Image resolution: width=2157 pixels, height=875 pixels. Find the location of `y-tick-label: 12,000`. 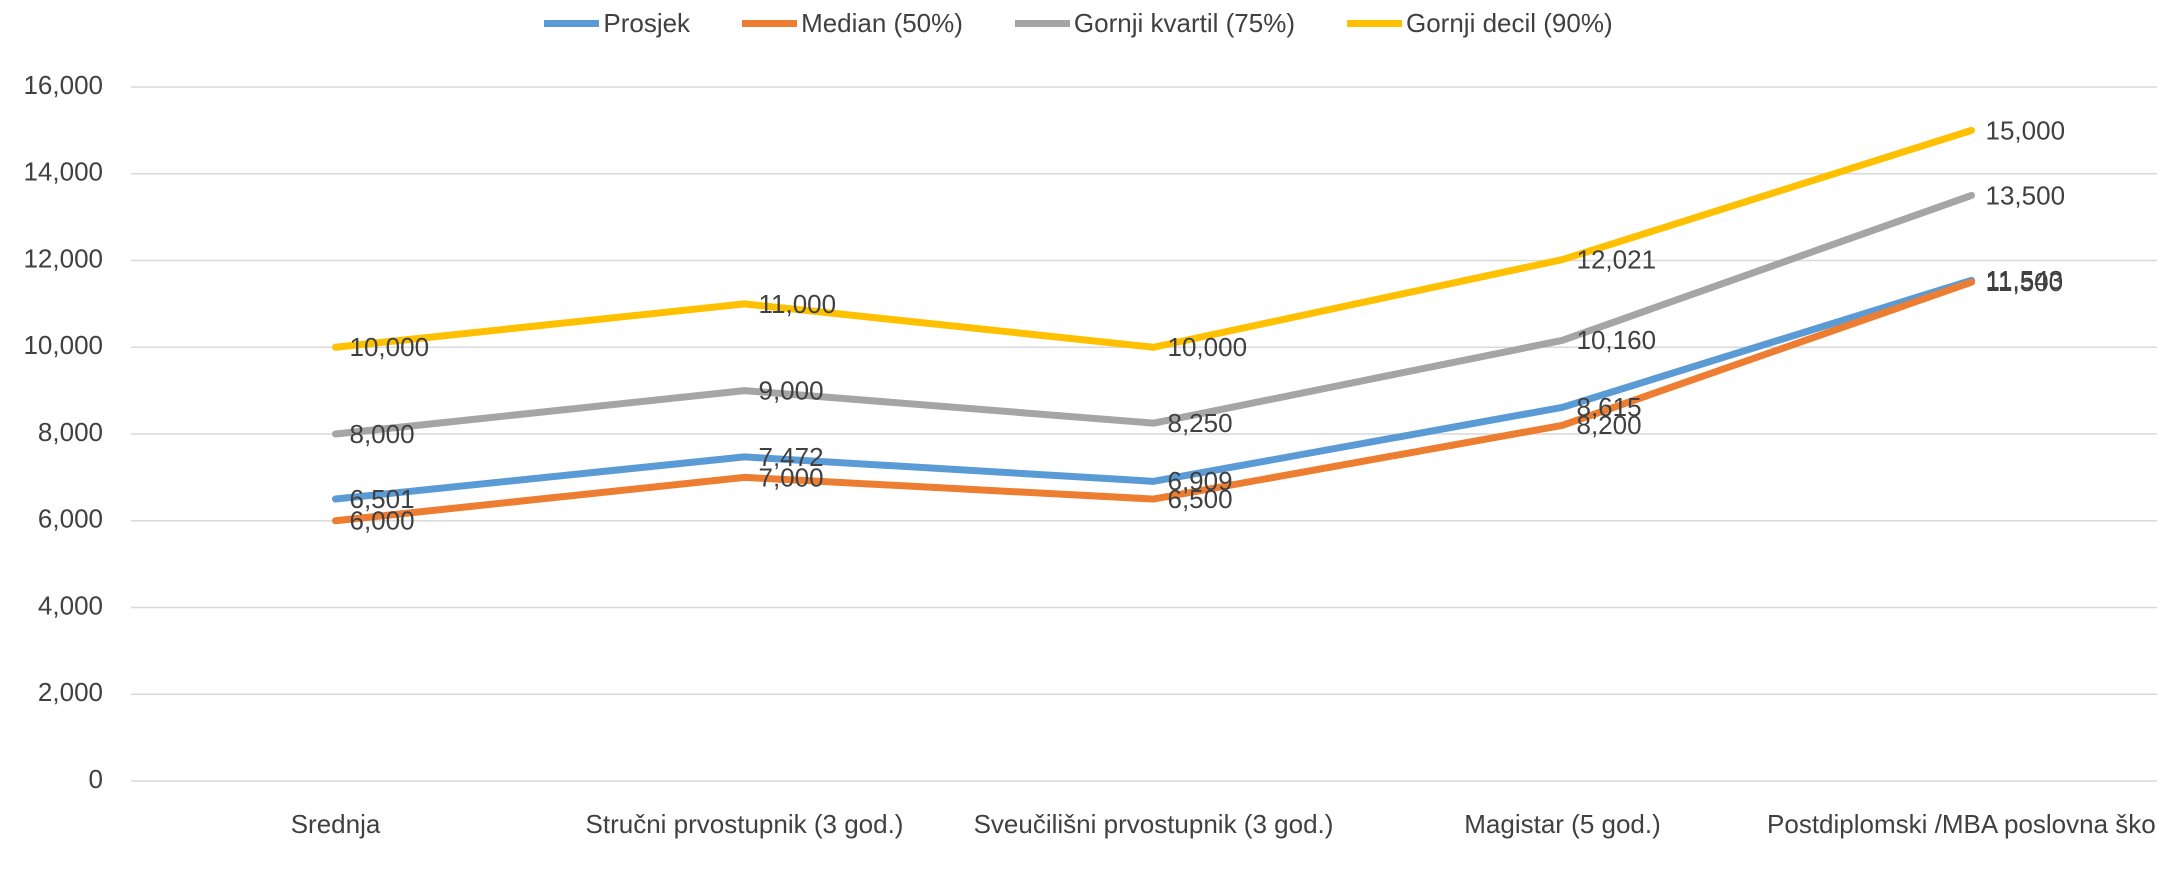

y-tick-label: 12,000 is located at coordinates (63, 258).